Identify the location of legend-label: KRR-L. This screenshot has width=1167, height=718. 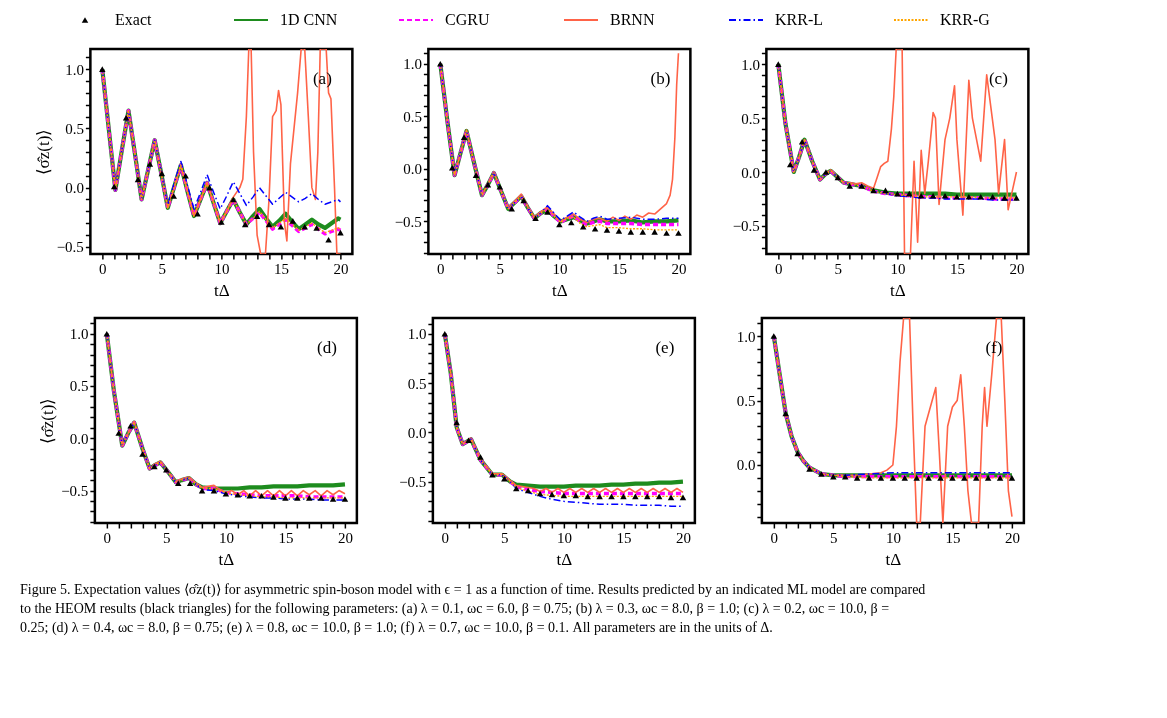
(799, 19).